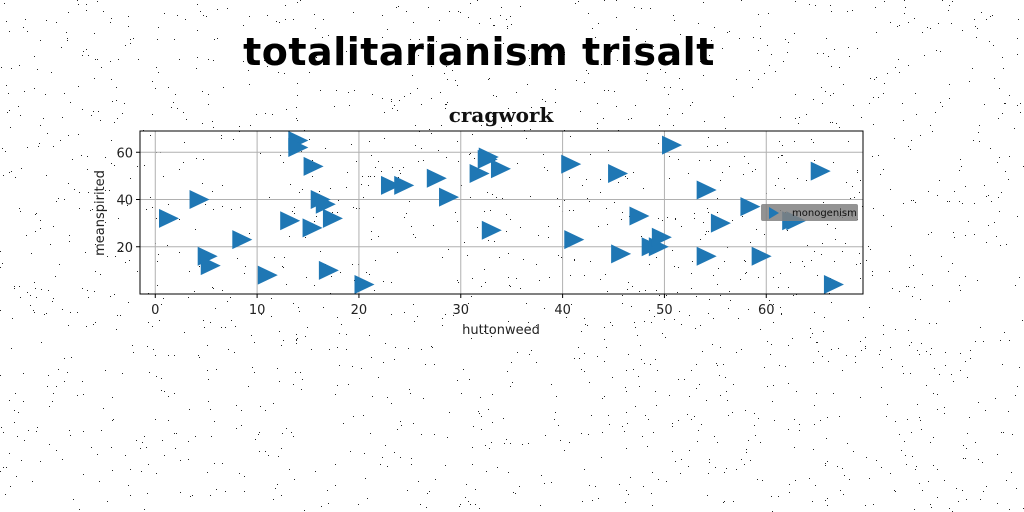  What do you see at coordinates (359, 310) in the screenshot?
I see `x-tick-label: 20` at bounding box center [359, 310].